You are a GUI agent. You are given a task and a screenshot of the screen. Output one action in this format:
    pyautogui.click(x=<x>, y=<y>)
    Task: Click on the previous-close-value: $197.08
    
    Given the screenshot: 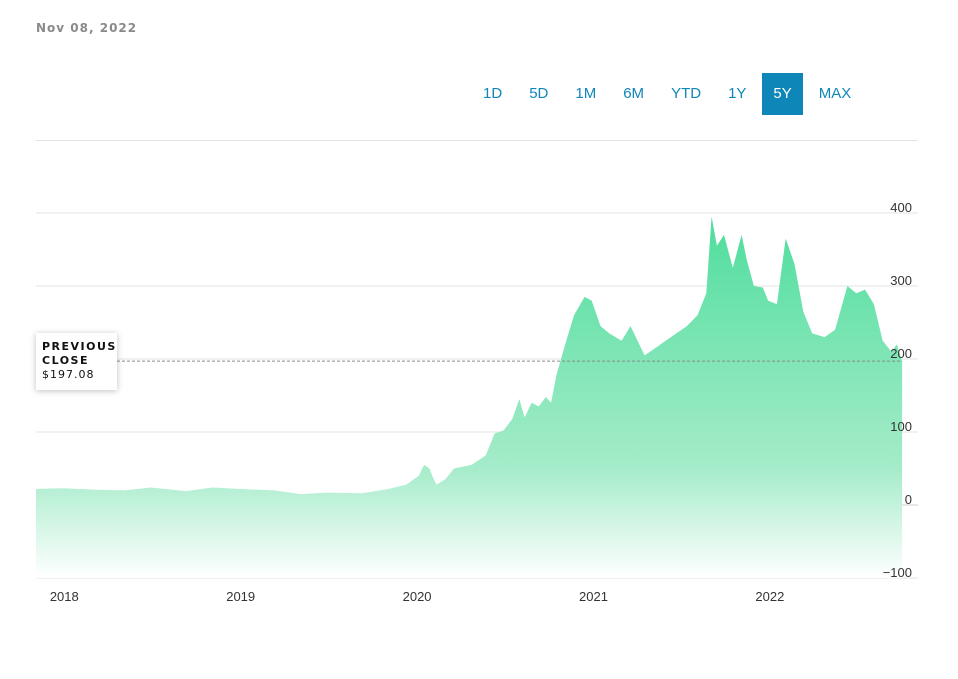 What is the action you would take?
    pyautogui.click(x=68, y=374)
    